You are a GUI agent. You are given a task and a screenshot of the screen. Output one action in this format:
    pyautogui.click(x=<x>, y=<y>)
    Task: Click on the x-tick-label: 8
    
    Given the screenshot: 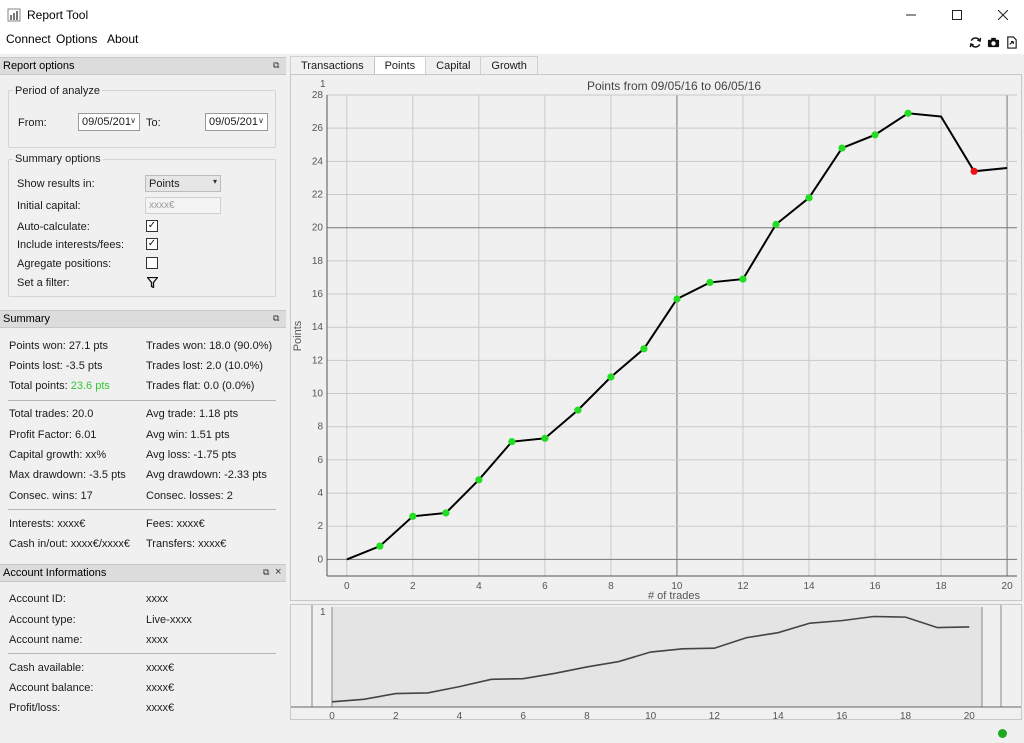 What is the action you would take?
    pyautogui.click(x=611, y=586)
    